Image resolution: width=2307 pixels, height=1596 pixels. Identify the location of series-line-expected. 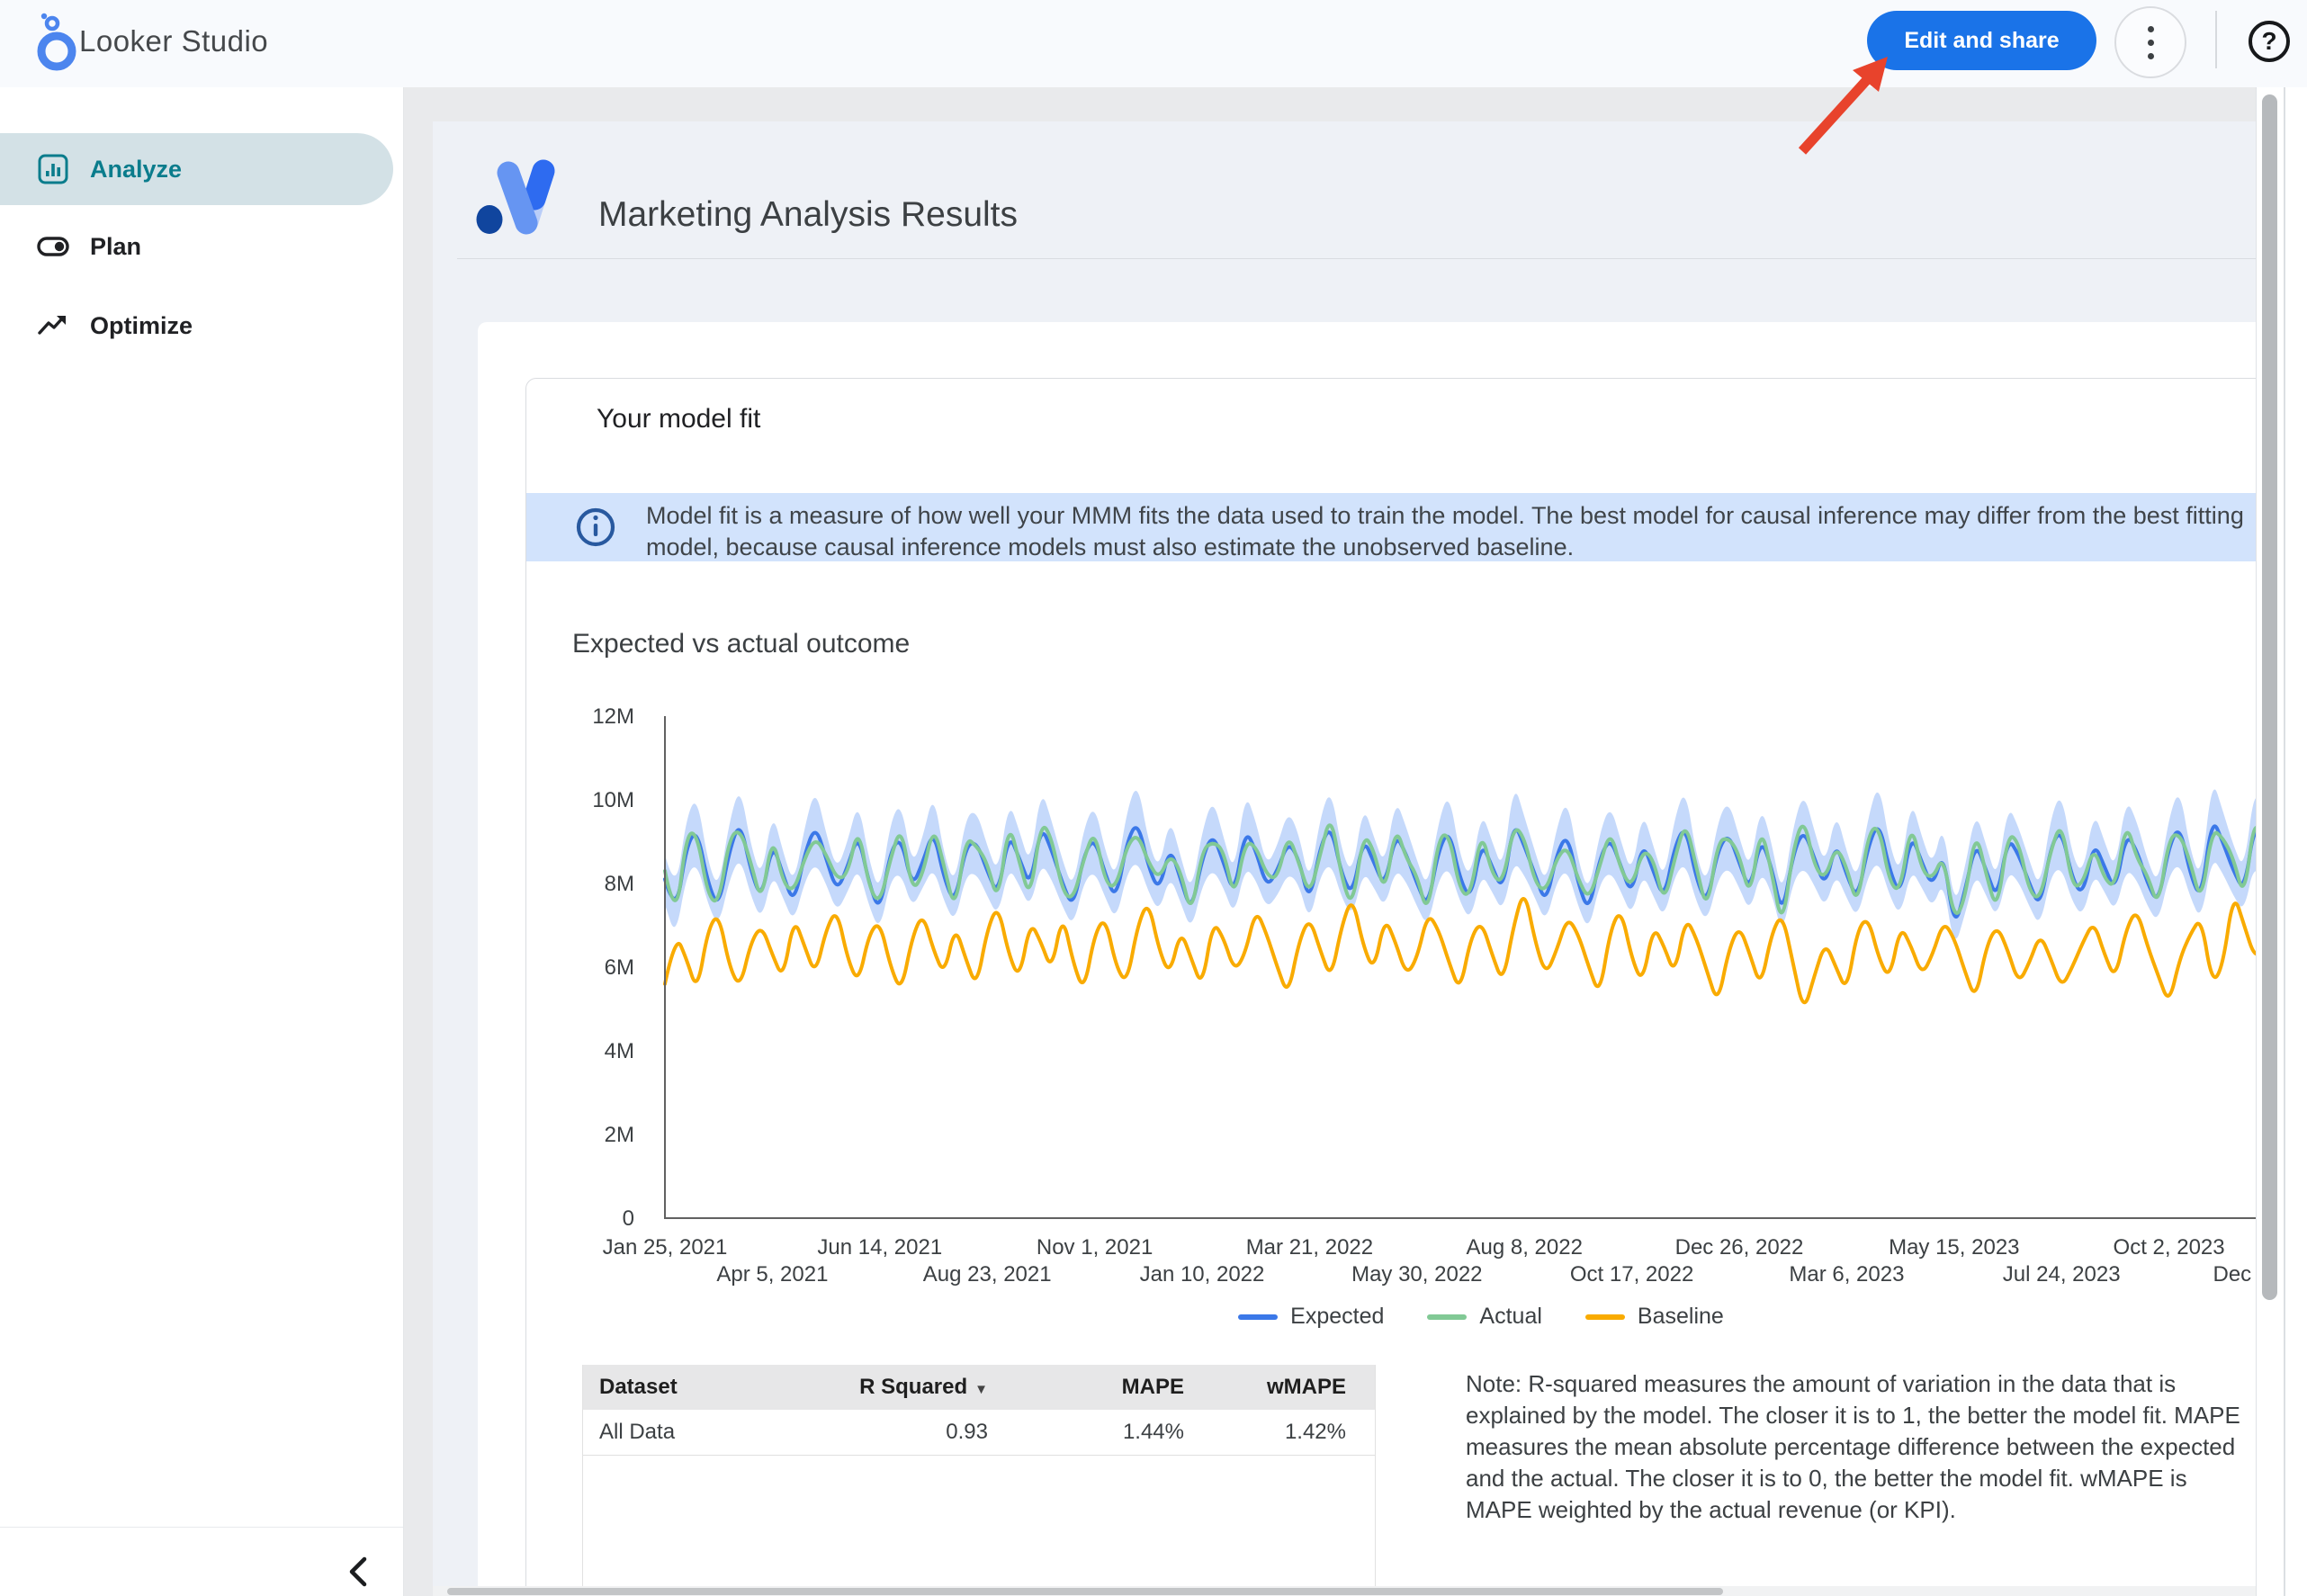
(1460, 871).